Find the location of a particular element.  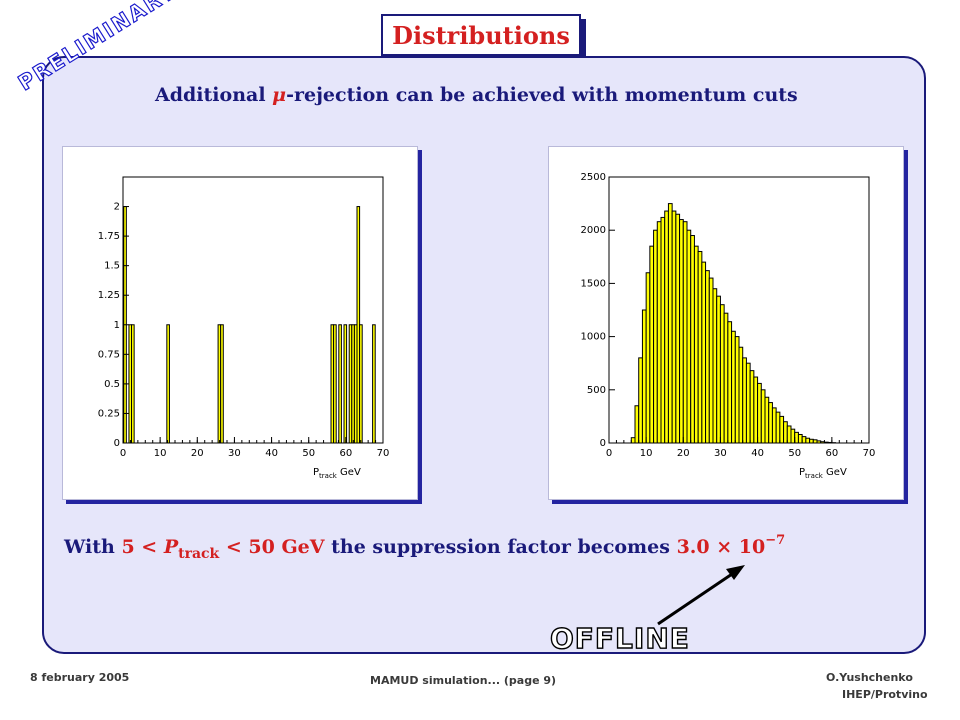

slide-title: Distributions is located at coordinates (481, 35).